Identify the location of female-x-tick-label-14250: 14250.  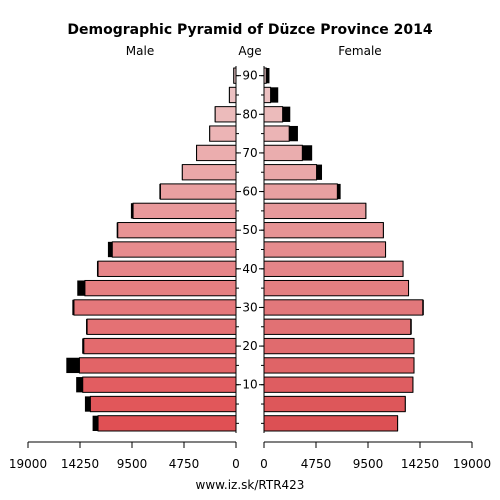
(420, 464).